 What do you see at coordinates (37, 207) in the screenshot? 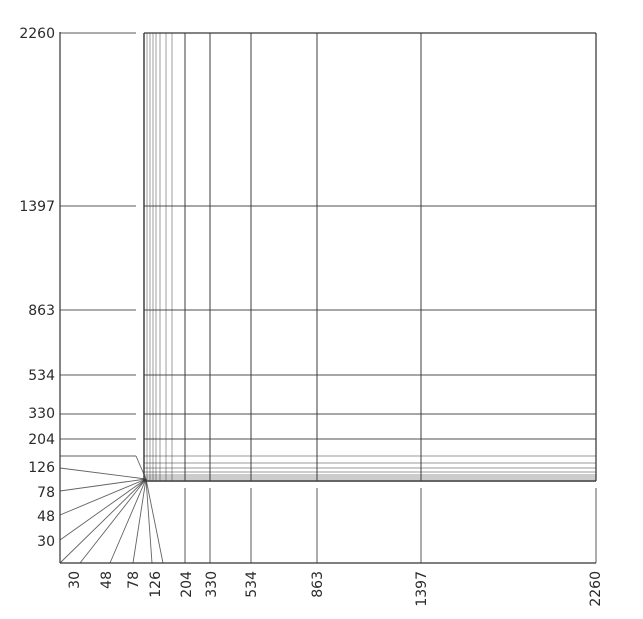
I see `y-label-1397: 1397` at bounding box center [37, 207].